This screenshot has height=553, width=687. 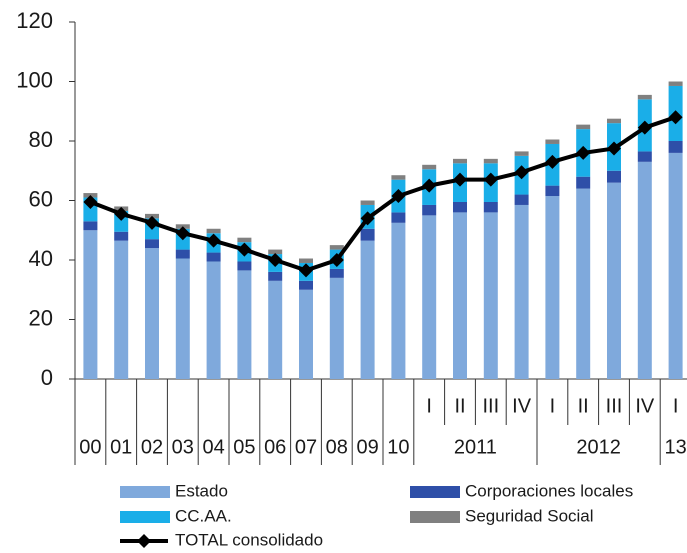 I want to click on x-group-label: 04, so click(x=213, y=447).